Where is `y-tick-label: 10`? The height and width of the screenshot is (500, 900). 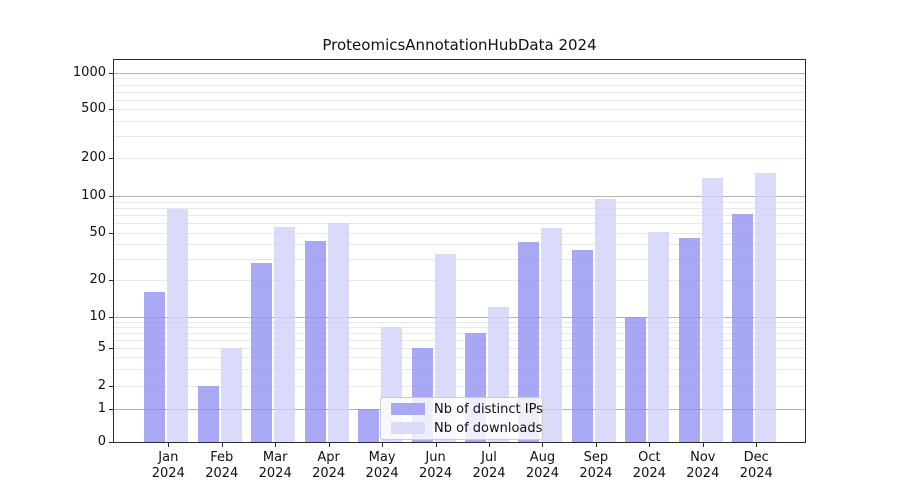
y-tick-label: 10 is located at coordinates (97, 316).